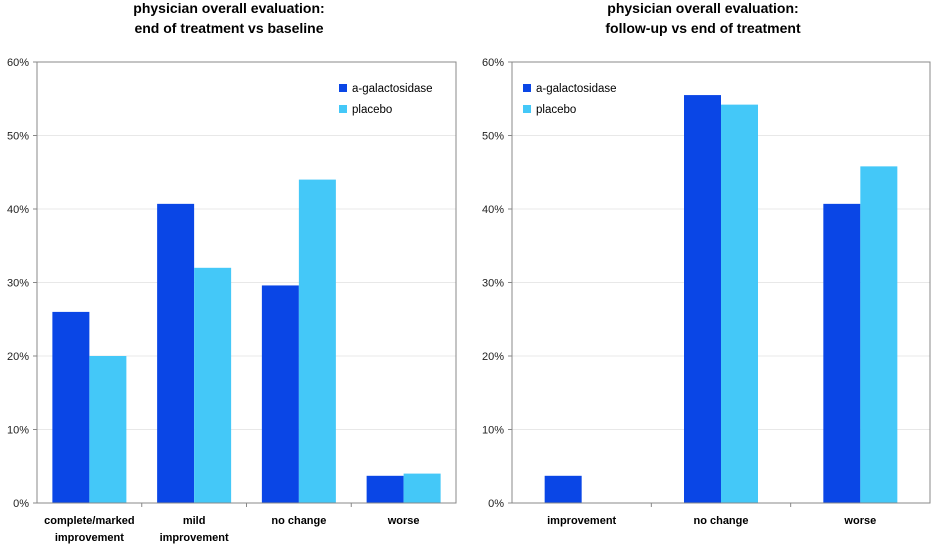  What do you see at coordinates (18, 210) in the screenshot?
I see `left-y-tick-label: 40%` at bounding box center [18, 210].